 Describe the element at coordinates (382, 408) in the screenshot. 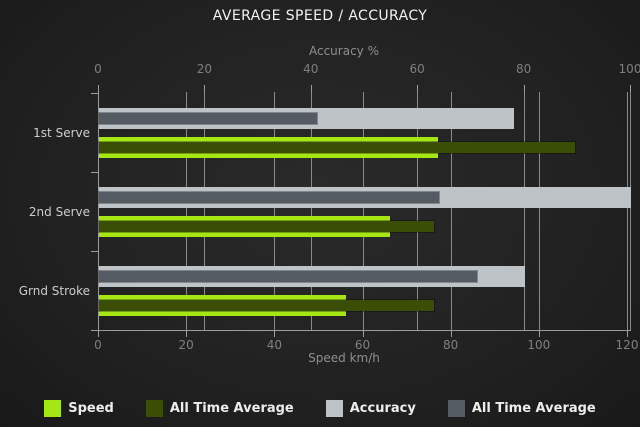

I see `legend-label: Accuracy` at that location.